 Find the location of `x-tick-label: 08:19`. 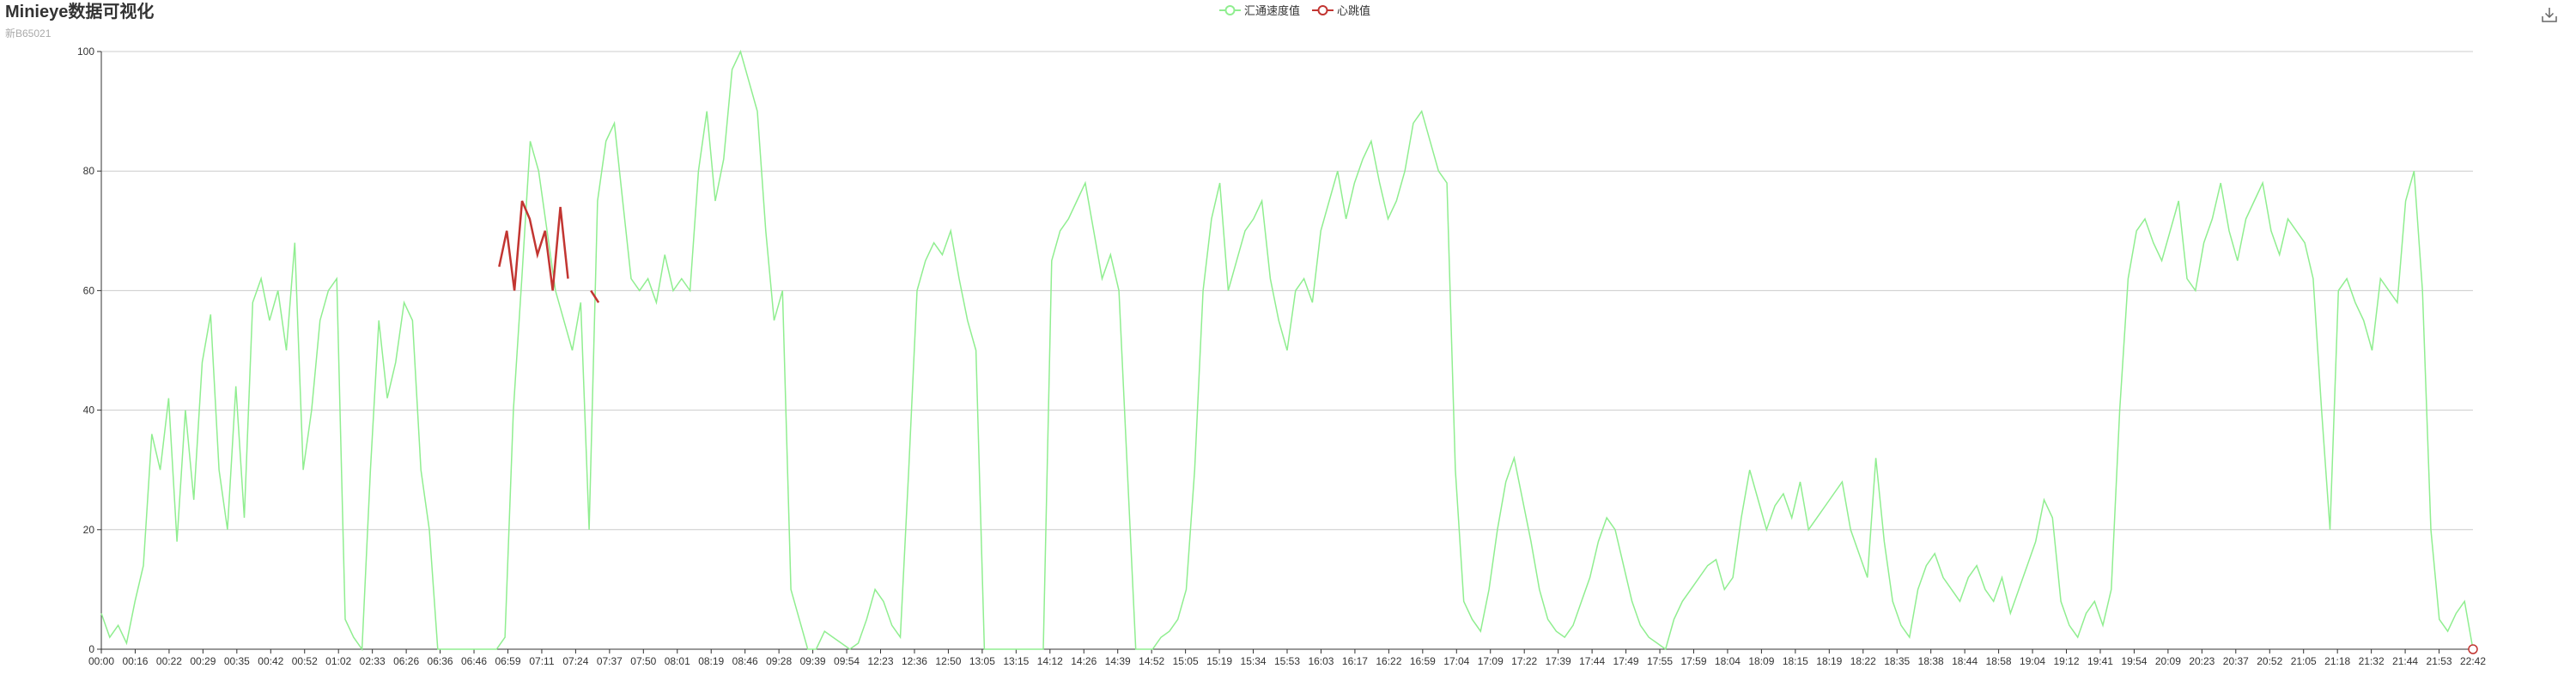

x-tick-label: 08:19 is located at coordinates (711, 661).